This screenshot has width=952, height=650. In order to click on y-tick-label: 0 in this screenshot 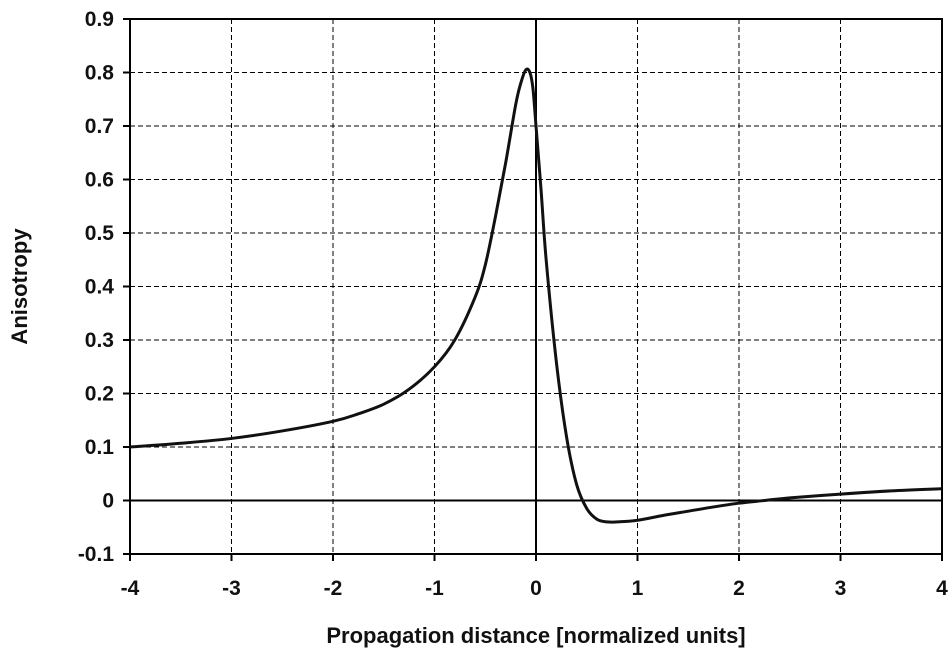, I will do `click(108, 501)`.